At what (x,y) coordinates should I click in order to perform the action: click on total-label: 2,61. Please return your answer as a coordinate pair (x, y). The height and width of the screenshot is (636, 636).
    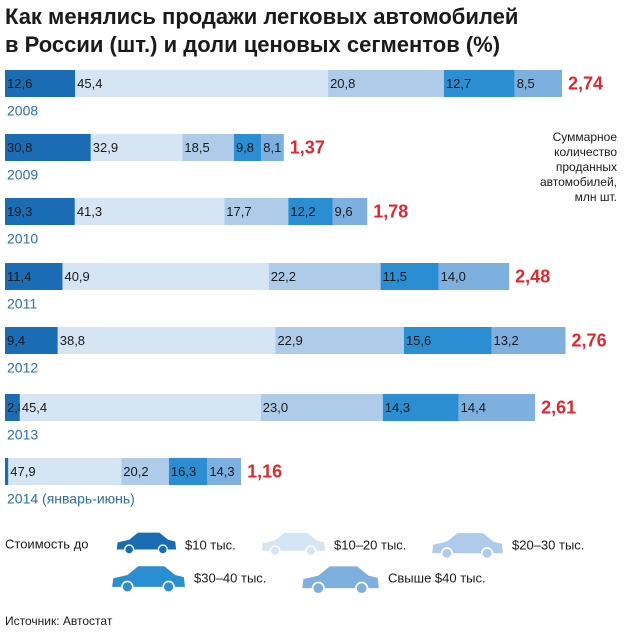
    Looking at the image, I should click on (558, 407).